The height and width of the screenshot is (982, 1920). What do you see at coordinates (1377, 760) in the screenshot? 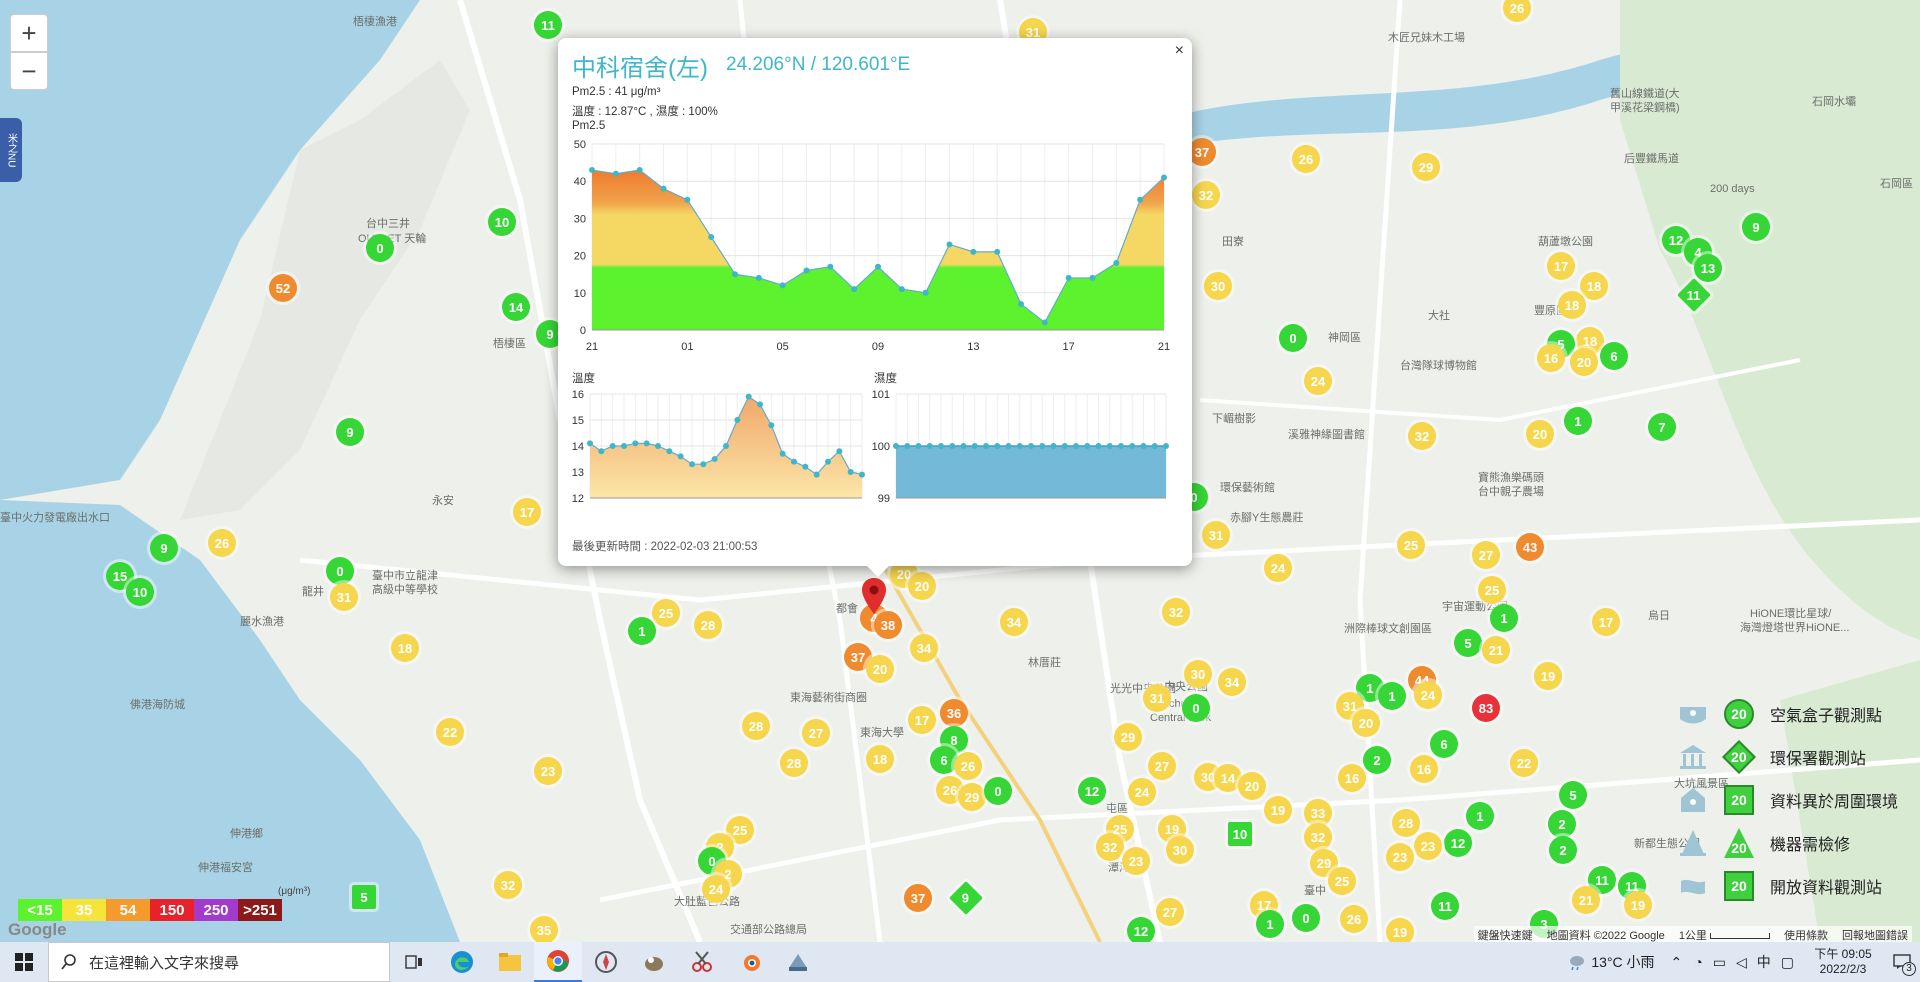
I see `station-marker: 2` at bounding box center [1377, 760].